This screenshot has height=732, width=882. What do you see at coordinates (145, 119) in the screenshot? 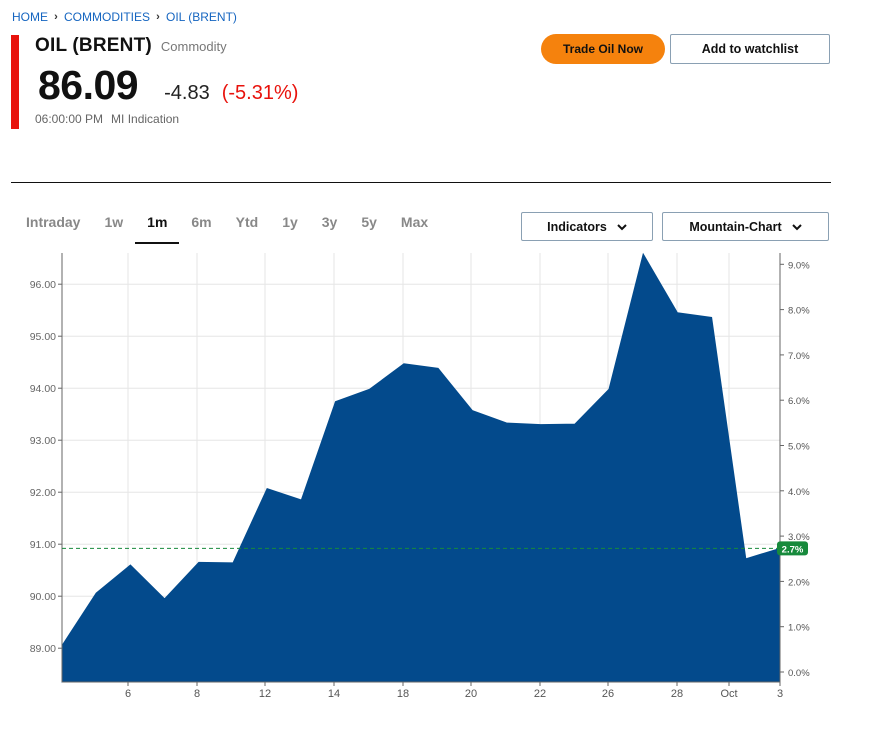
I see `quote-source: MI Indication` at bounding box center [145, 119].